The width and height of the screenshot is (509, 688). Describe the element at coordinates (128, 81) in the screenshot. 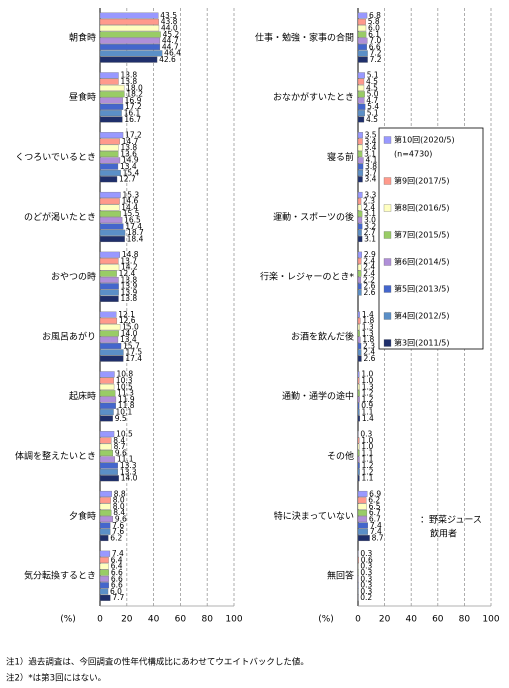

I see `value-label: 13.8` at that location.